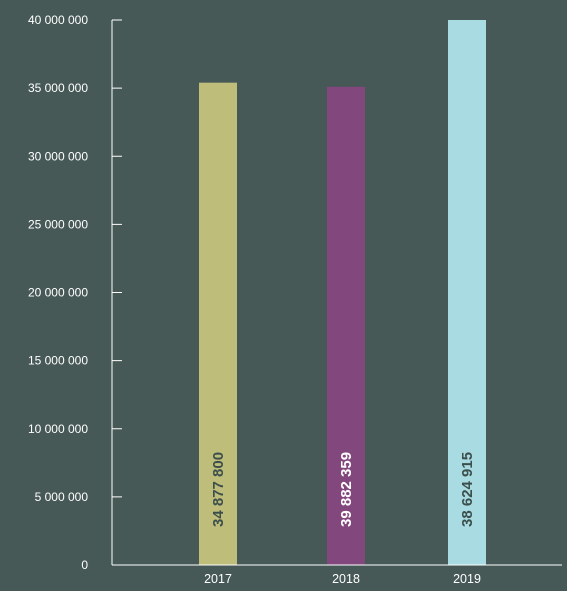 Image resolution: width=567 pixels, height=591 pixels. What do you see at coordinates (346, 579) in the screenshot?
I see `x-tick-label-2018: 2018` at bounding box center [346, 579].